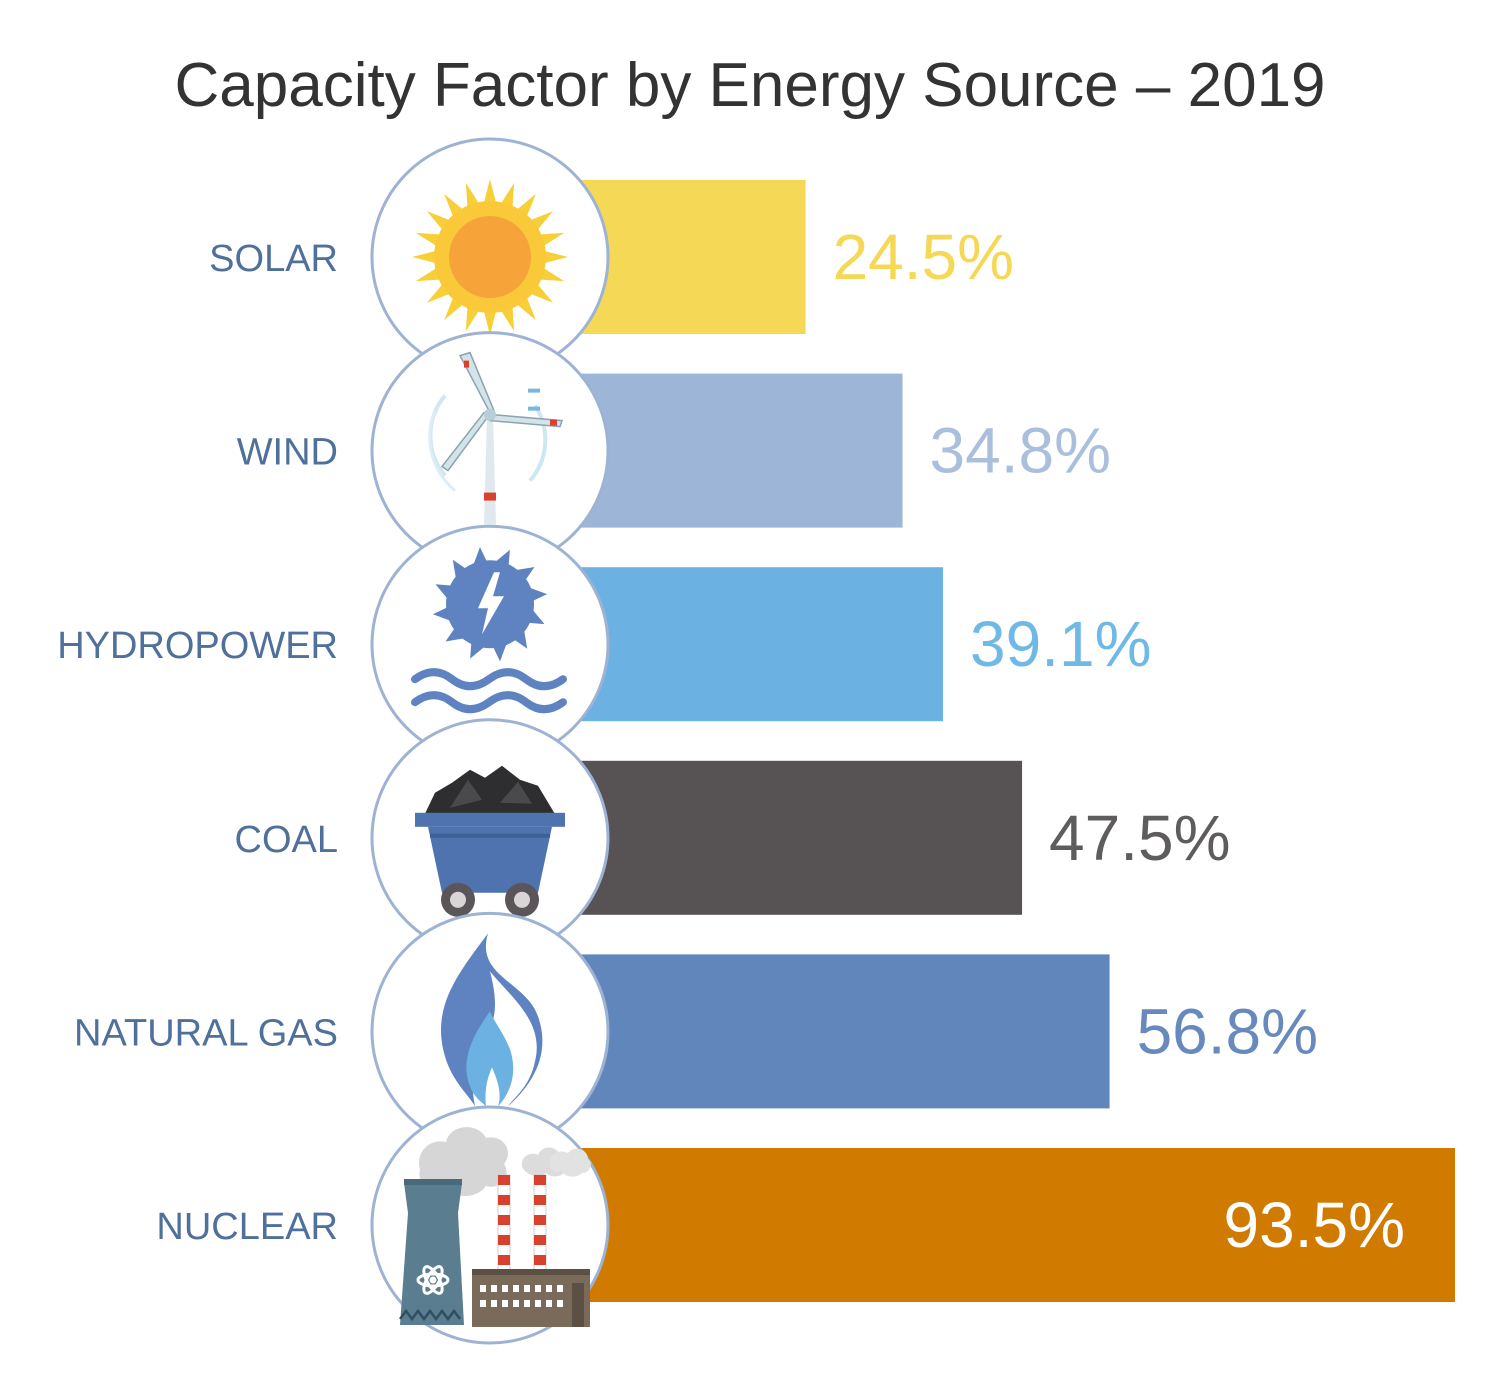 The image size is (1500, 1377). I want to click on hydropower-turbine-icon, so click(490, 644).